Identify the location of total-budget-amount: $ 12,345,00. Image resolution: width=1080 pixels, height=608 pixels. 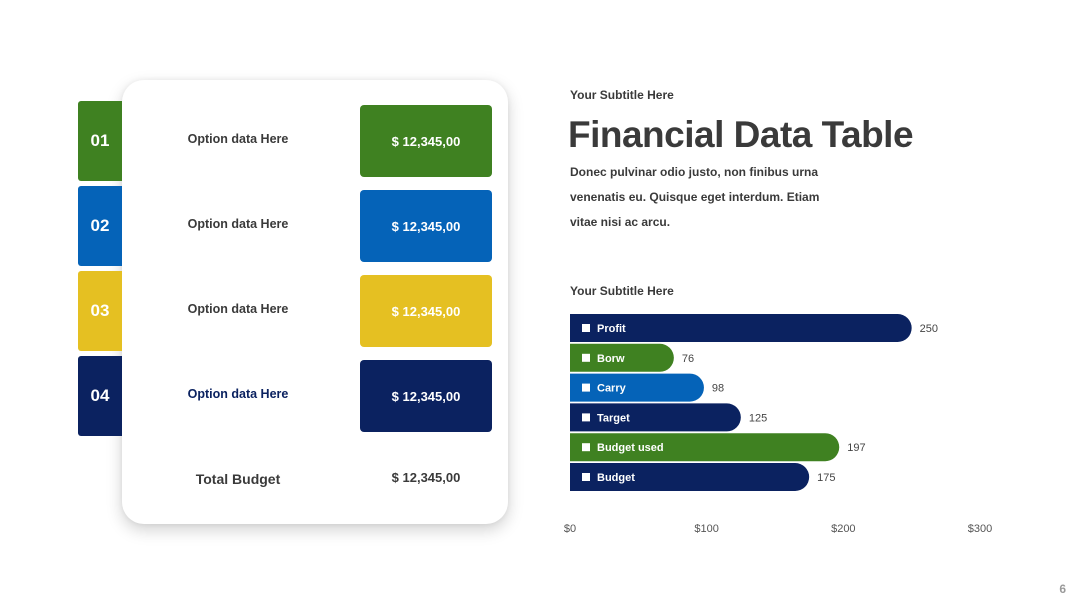
(426, 477).